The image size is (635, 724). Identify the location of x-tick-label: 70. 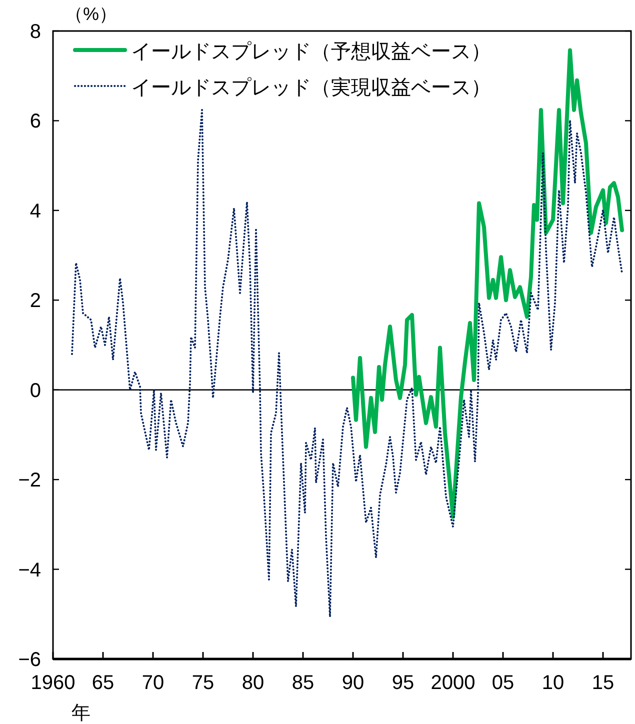
(153, 683).